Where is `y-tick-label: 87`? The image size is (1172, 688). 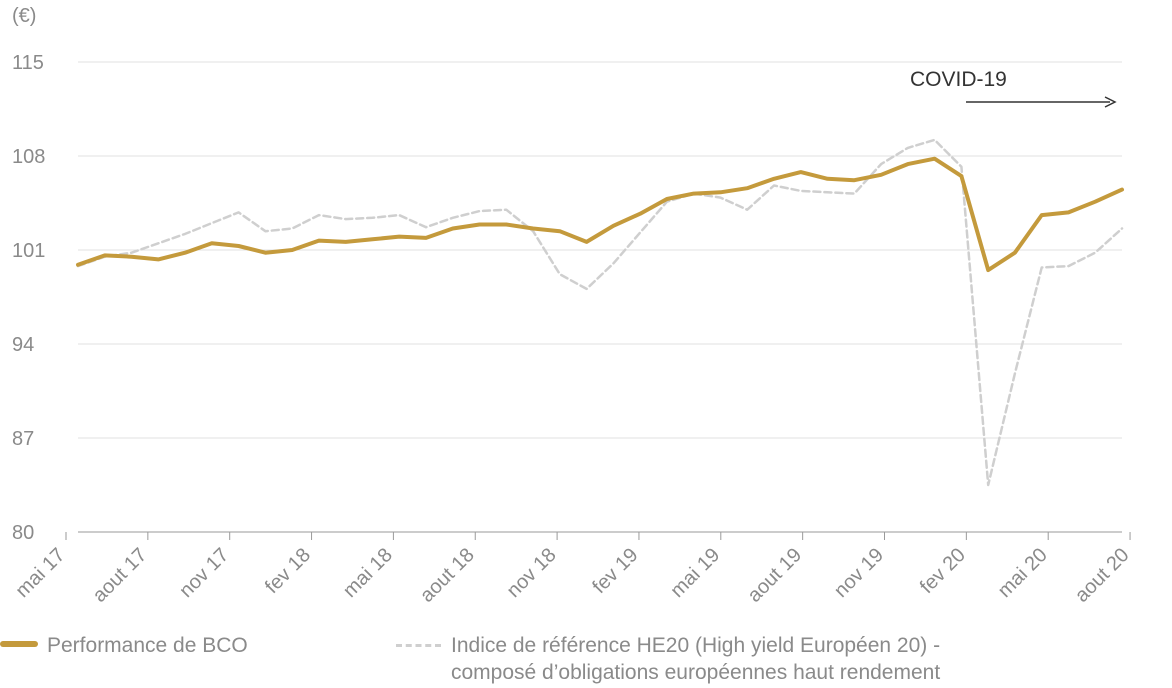 y-tick-label: 87 is located at coordinates (23, 439).